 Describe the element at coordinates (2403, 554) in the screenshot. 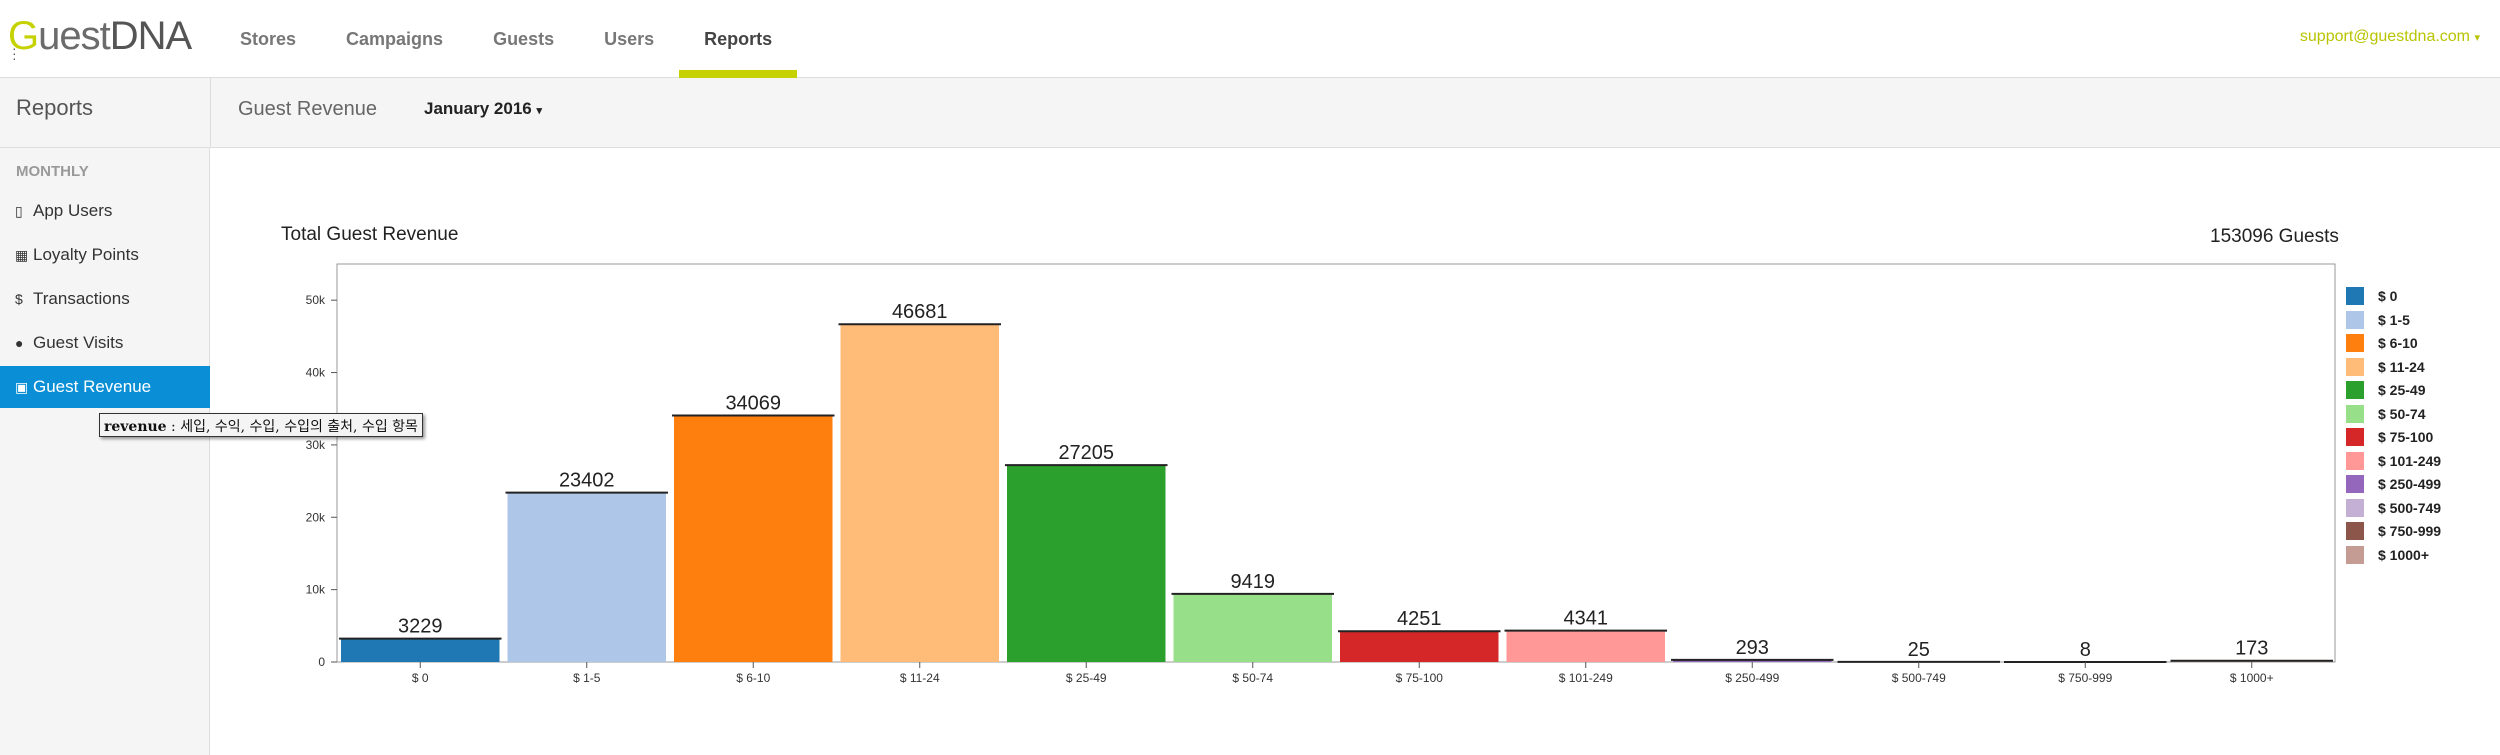

I see `legend-label: $ 1000+` at that location.